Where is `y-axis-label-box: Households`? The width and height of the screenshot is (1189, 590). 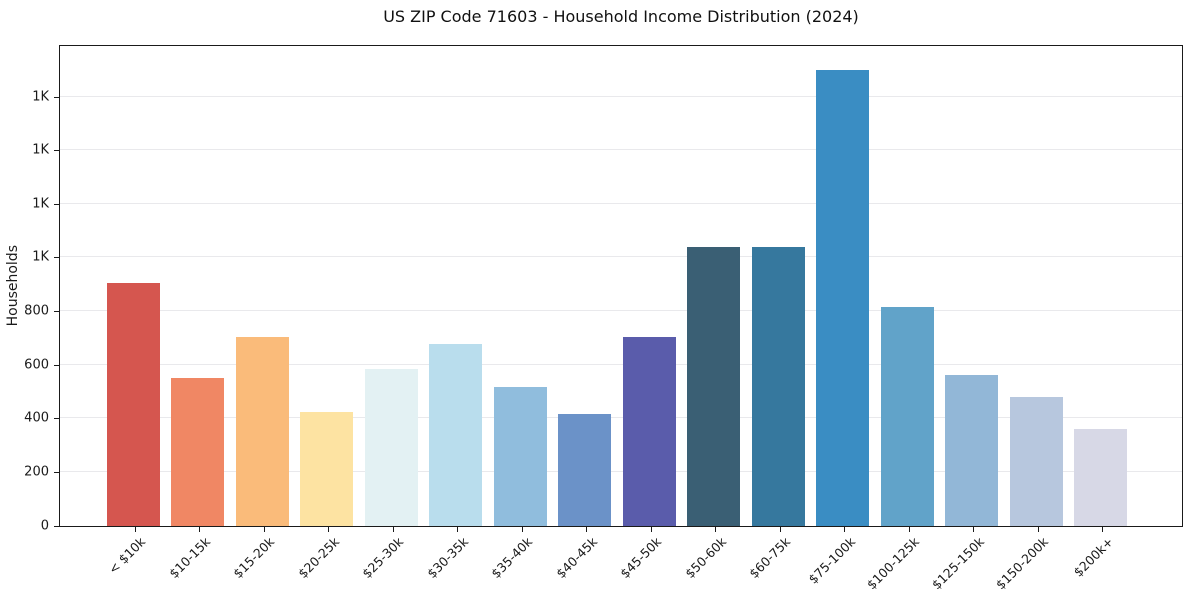
y-axis-label-box: Households is located at coordinates (13, 286).